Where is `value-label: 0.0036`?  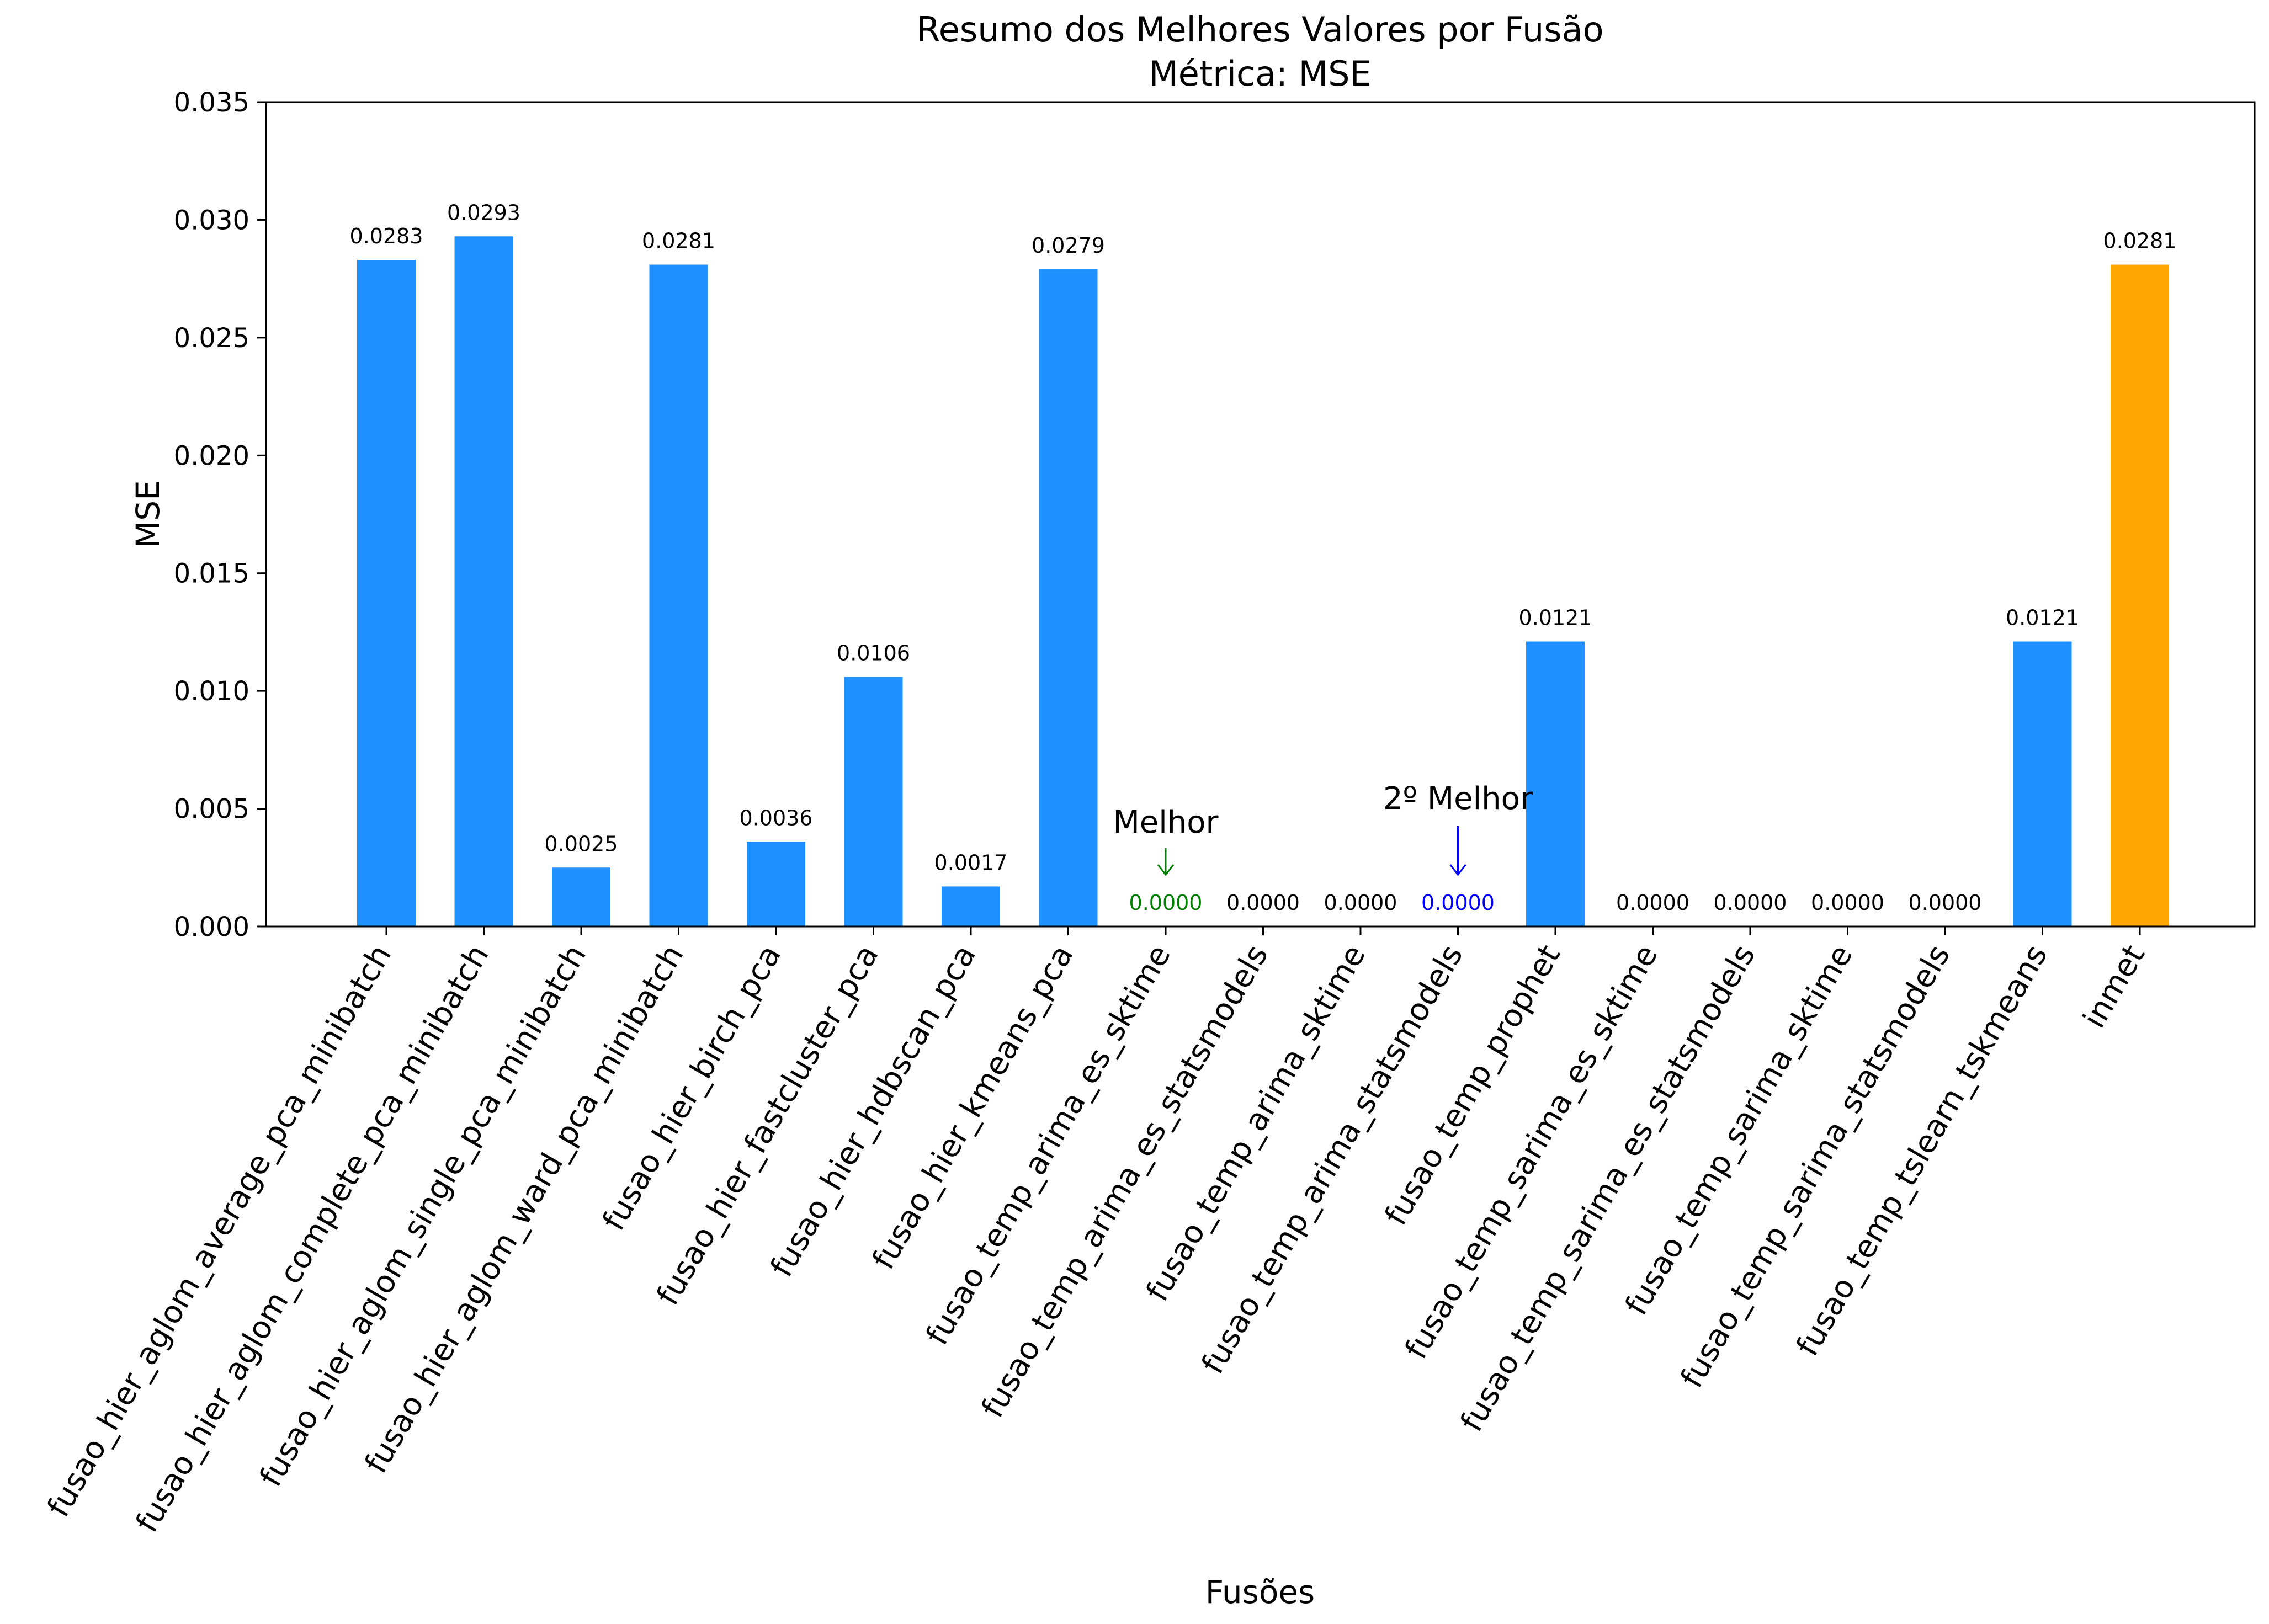 value-label: 0.0036 is located at coordinates (776, 818).